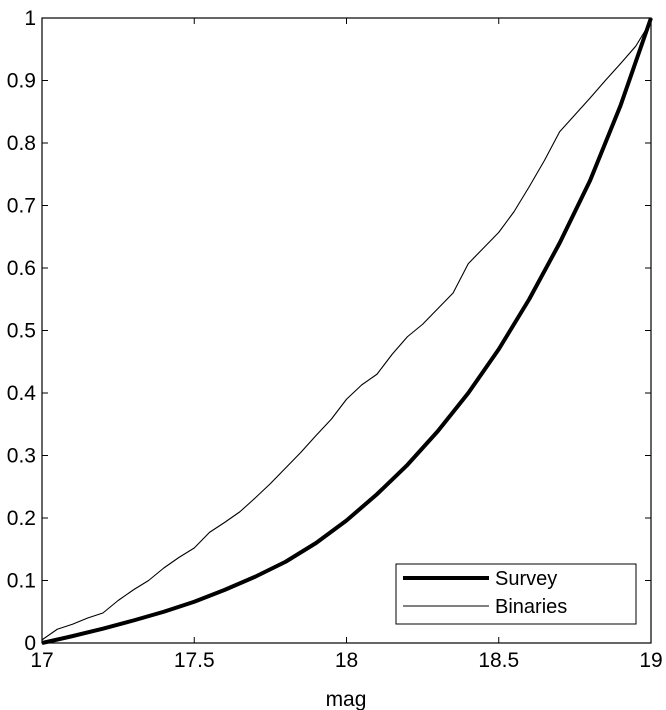  I want to click on x-tick-label: 17, so click(41, 660).